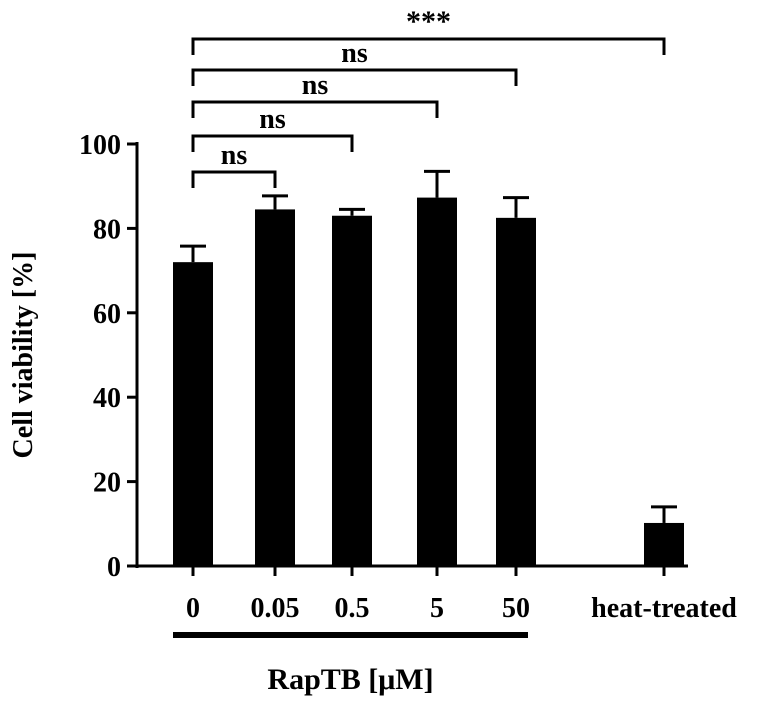 Image resolution: width=768 pixels, height=704 pixels. Describe the element at coordinates (107, 483) in the screenshot. I see `y-tick-label: 20` at that location.